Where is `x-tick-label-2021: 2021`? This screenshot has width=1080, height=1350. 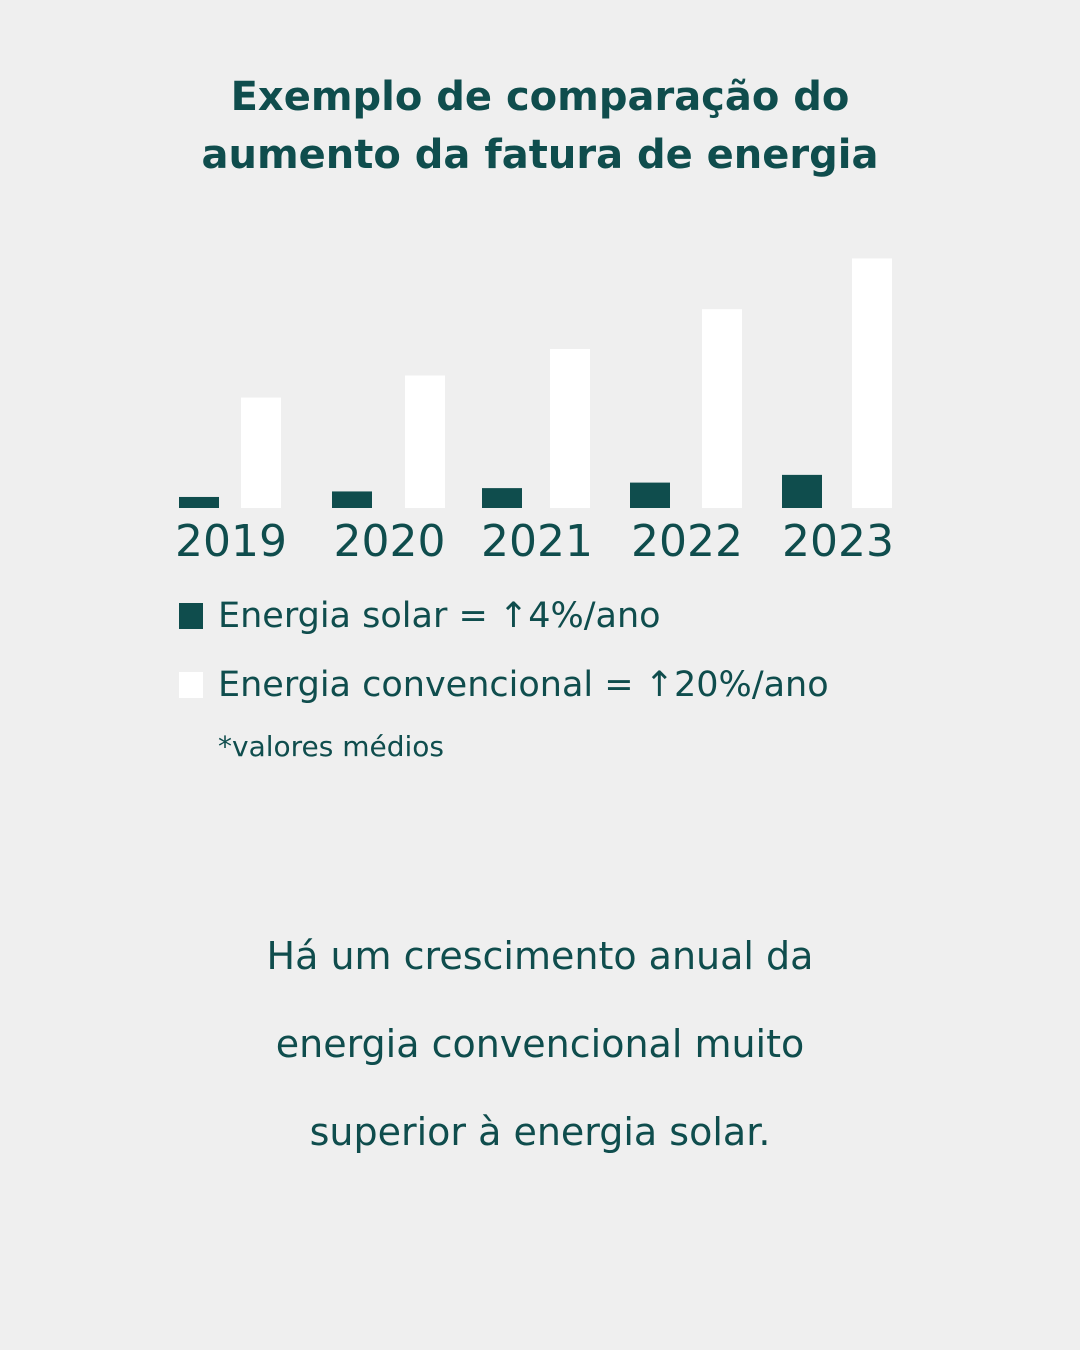
x-tick-label-2021: 2021 is located at coordinates (537, 541).